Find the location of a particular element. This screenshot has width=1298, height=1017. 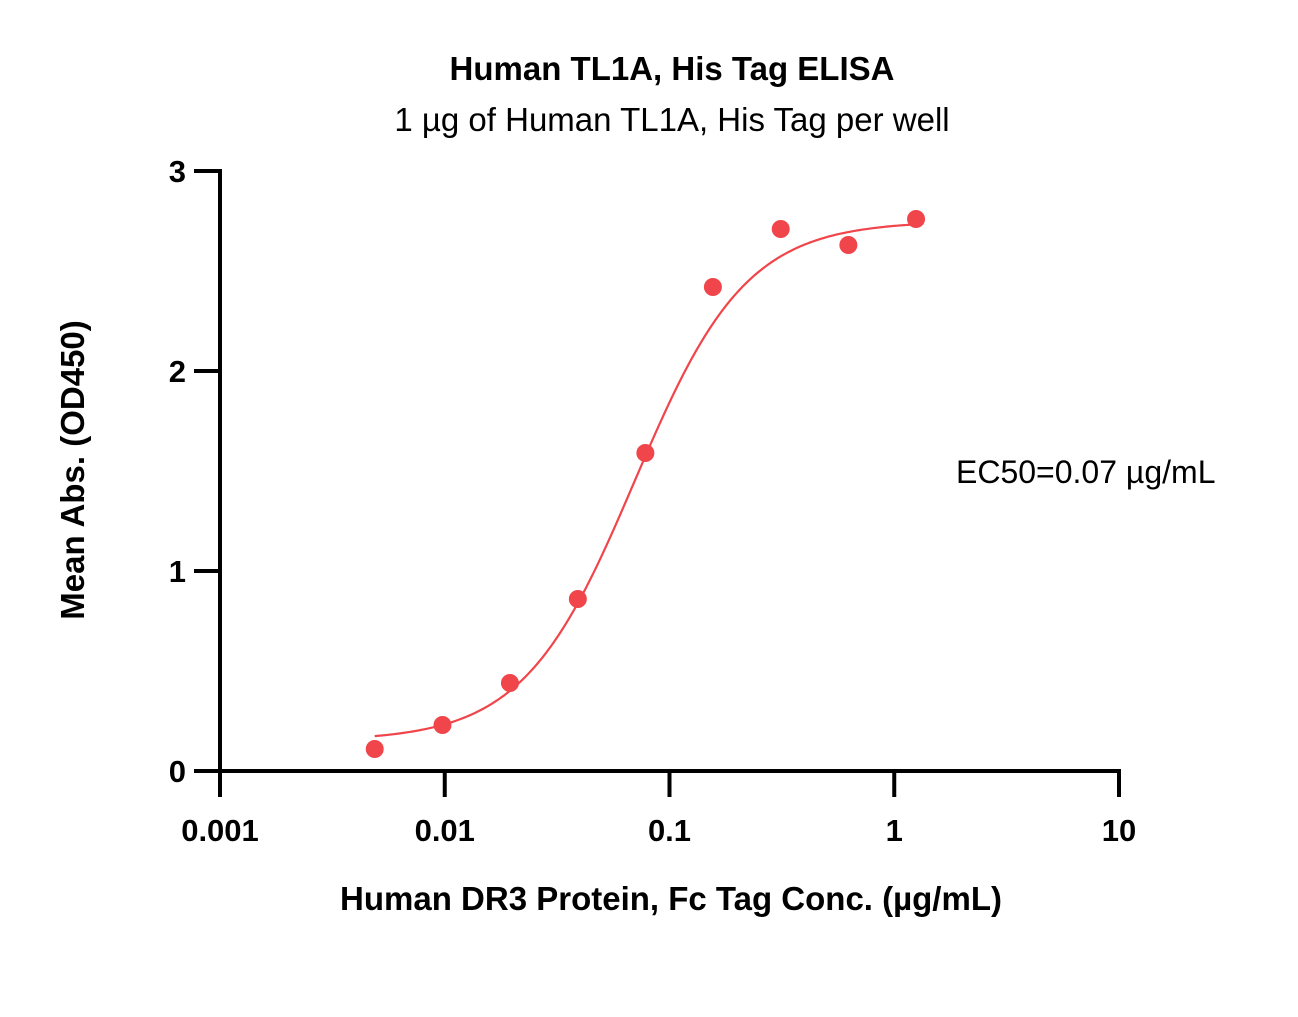

x-tick-label: 0.01 is located at coordinates (445, 830).